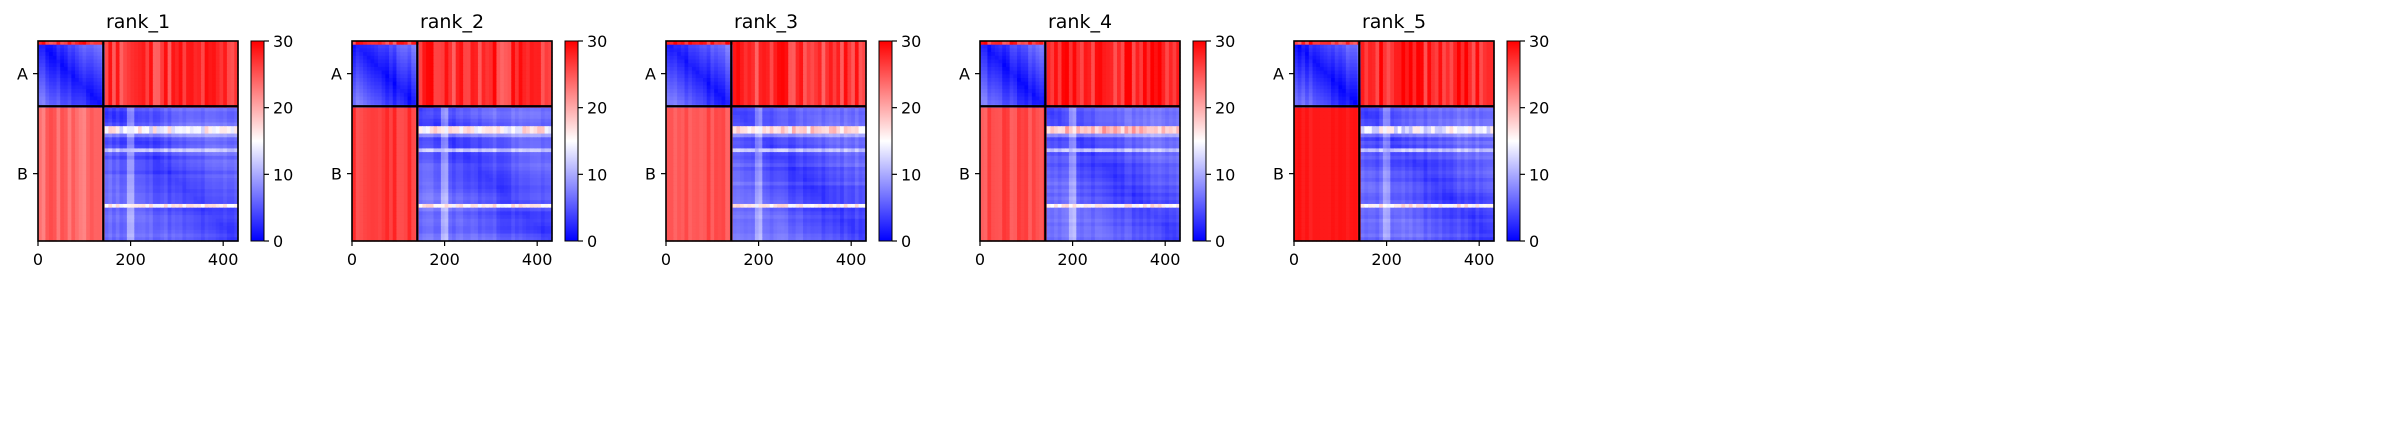 This screenshot has height=438, width=2401. I want to click on panel-rank_4: rank_4 A B 0 200 400 0 10 20 30, so click(1097, 140).